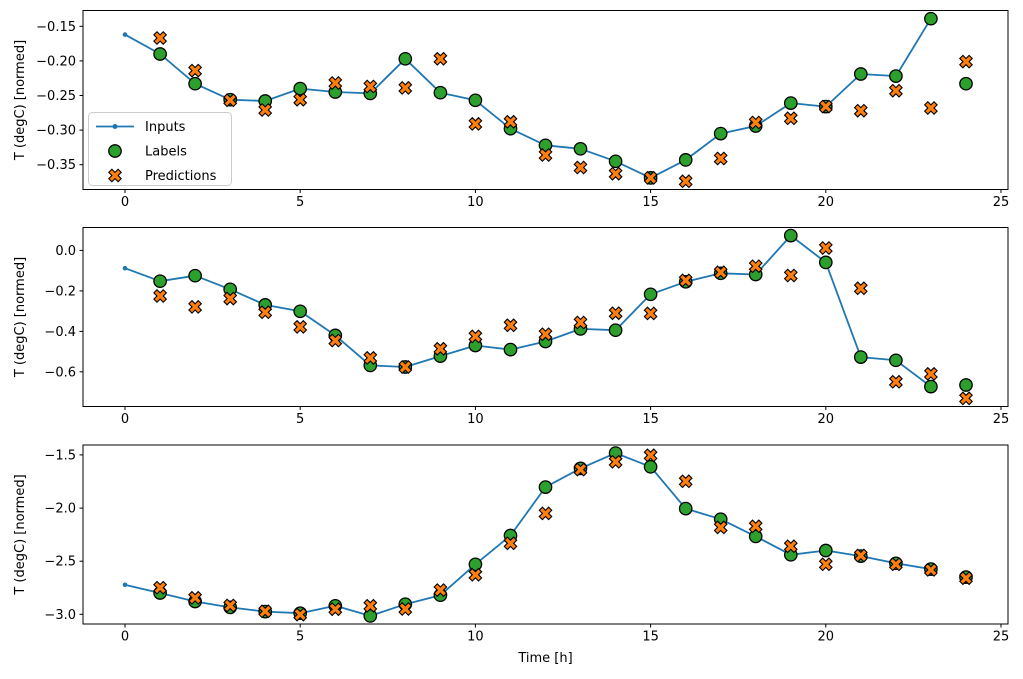  I want to click on y-tick-label: −0.4, so click(60, 332).